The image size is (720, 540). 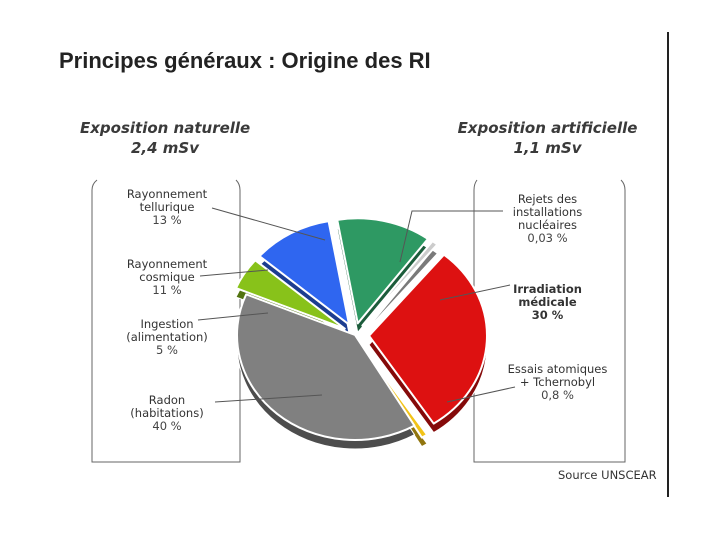 I want to click on label-tests-line2: + Tchernobyl, so click(x=557, y=382).